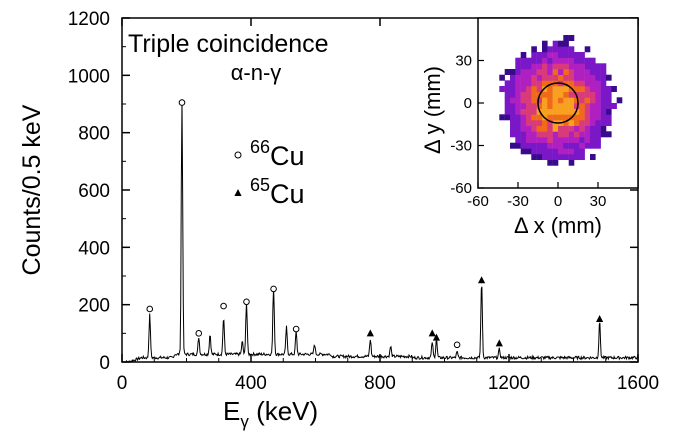 This screenshot has height=437, width=679. I want to click on y-tick-label: 0, so click(104, 363).